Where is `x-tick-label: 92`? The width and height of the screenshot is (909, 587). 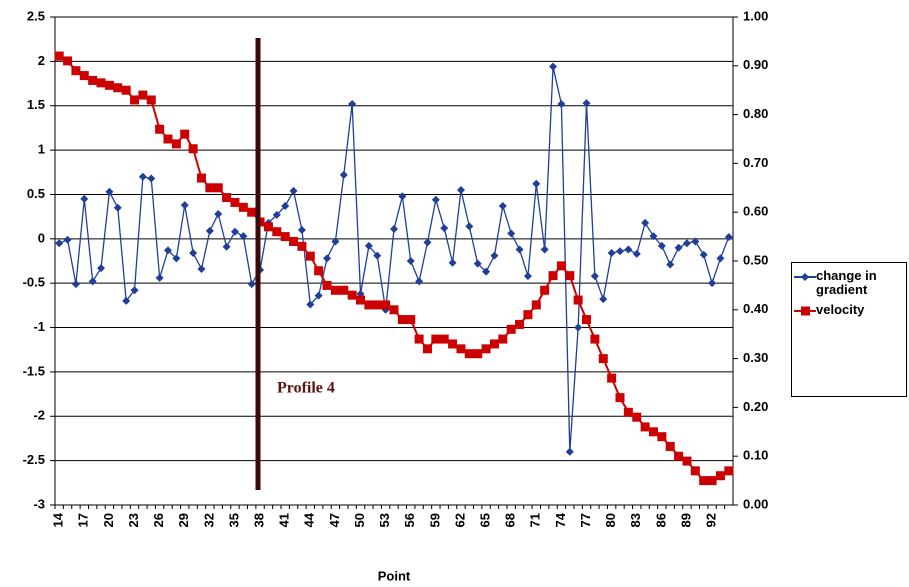 x-tick-label: 92 is located at coordinates (711, 520).